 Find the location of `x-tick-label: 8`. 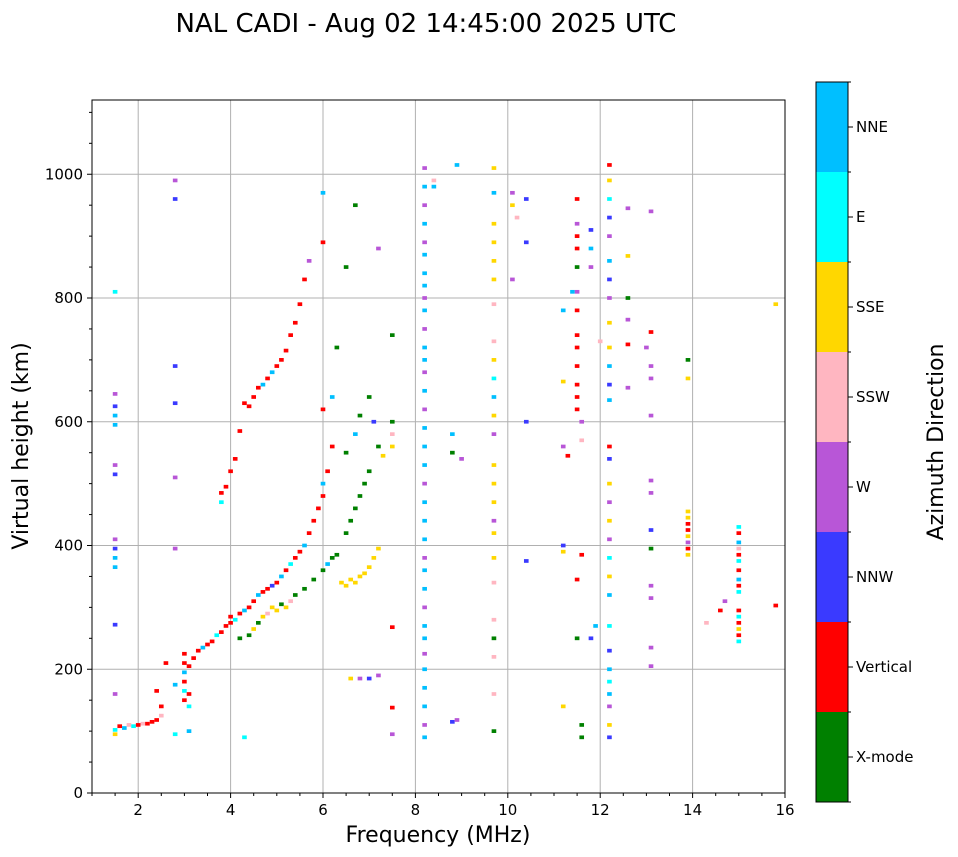

x-tick-label: 8 is located at coordinates (416, 810).